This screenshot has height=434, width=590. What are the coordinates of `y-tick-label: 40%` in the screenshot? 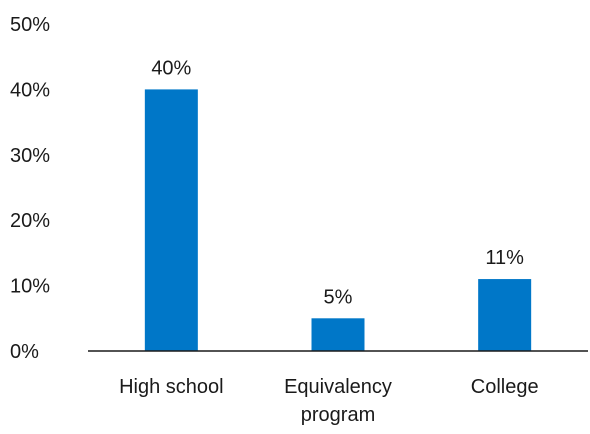 It's located at (30, 90).